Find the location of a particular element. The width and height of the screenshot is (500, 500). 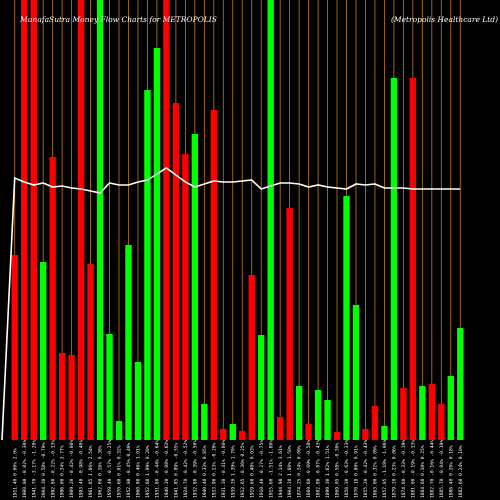

x-tick-label: 1874.80 -0.33% -0.19% is located at coordinates (404, 469).